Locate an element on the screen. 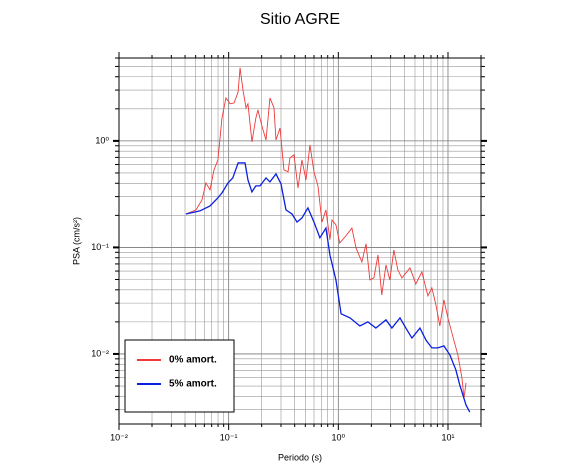  x-tick-label: 10⁻² is located at coordinates (119, 437).